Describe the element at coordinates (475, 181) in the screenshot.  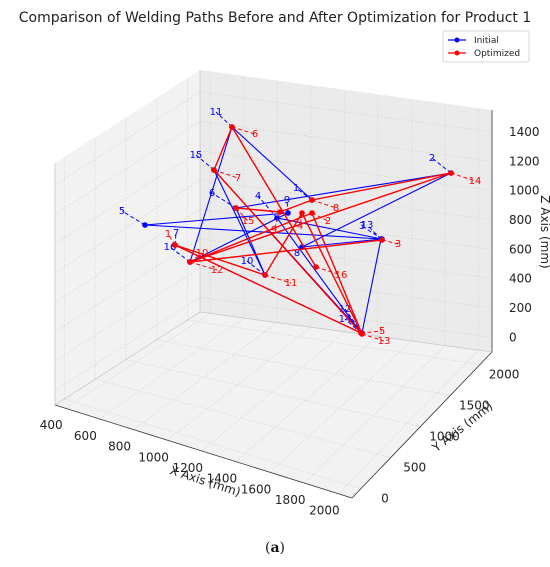
I see `optimized-point-label: 14` at that location.